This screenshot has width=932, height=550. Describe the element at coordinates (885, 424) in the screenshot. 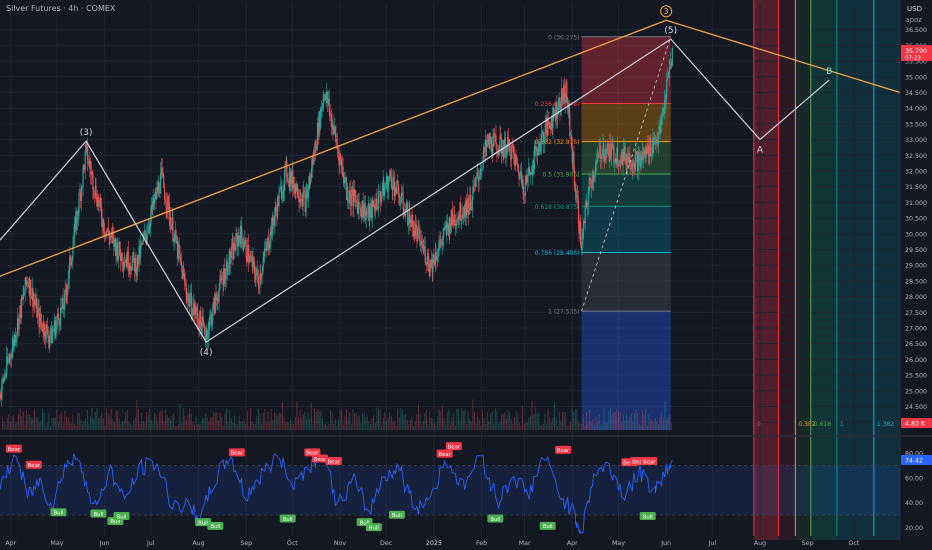

I see `time-fib-label: 1.382` at that location.